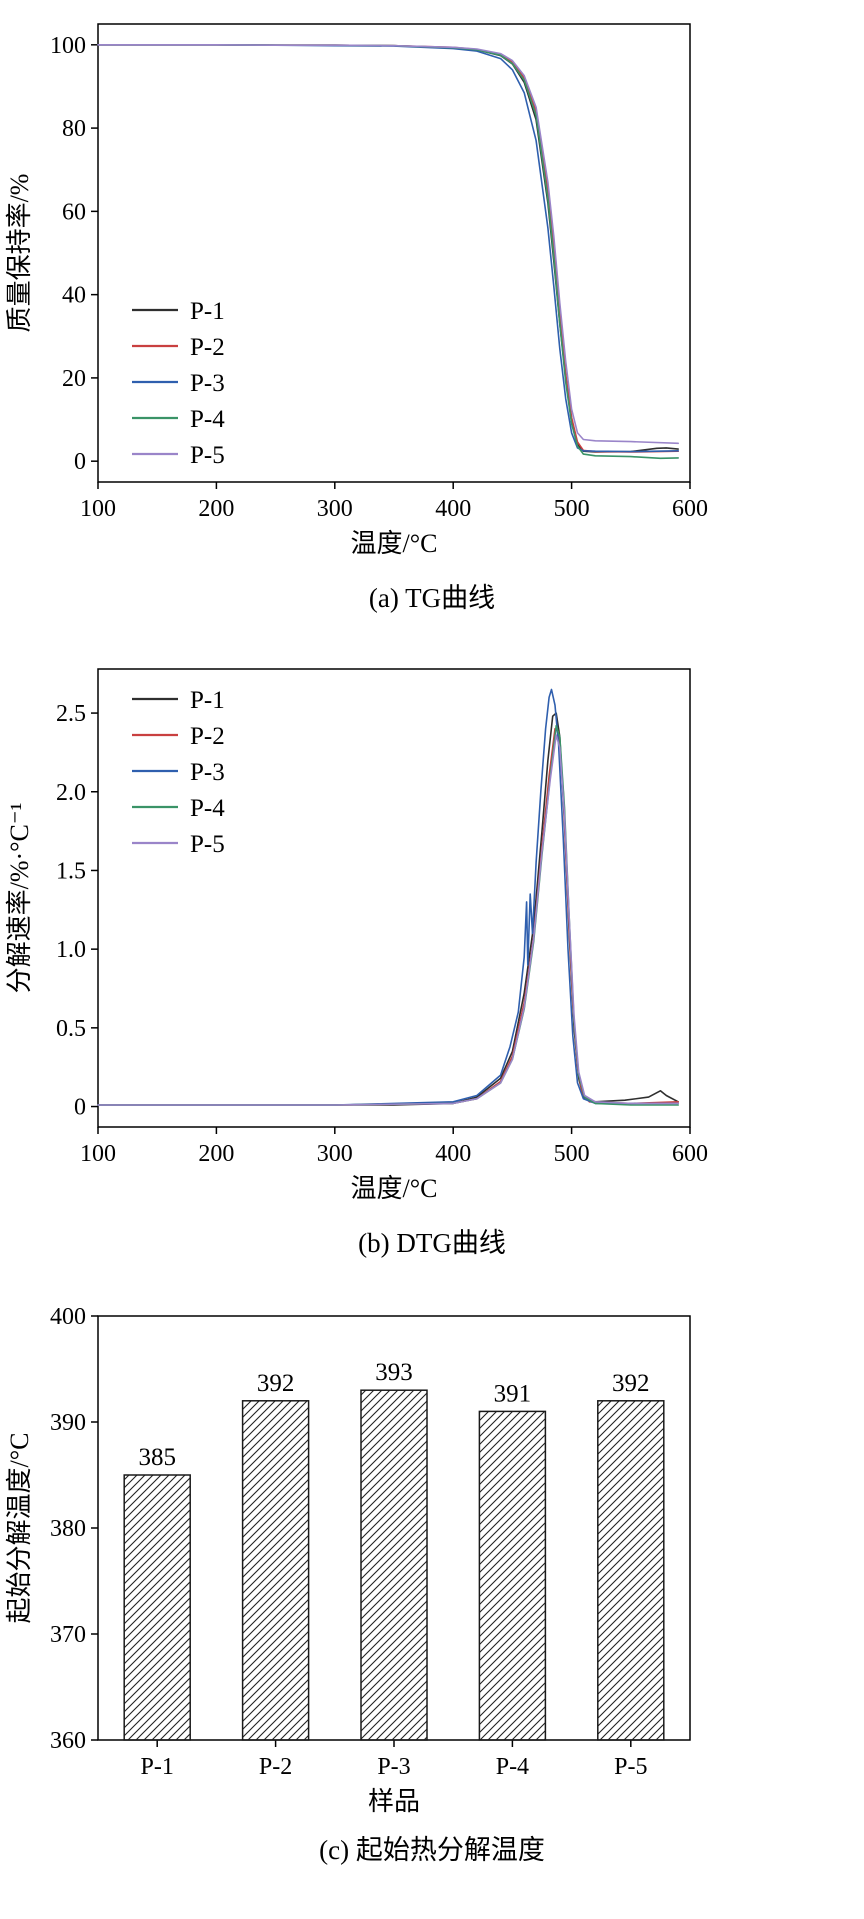  I want to click on svg-text: 393, so click(394, 1372).